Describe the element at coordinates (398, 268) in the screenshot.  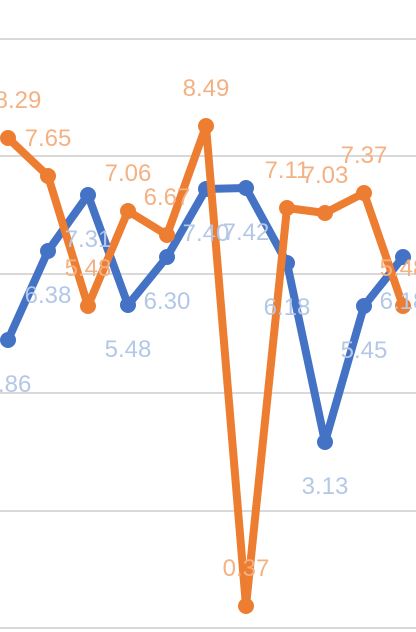
I see `series-1-label-10: 5.48` at that location.